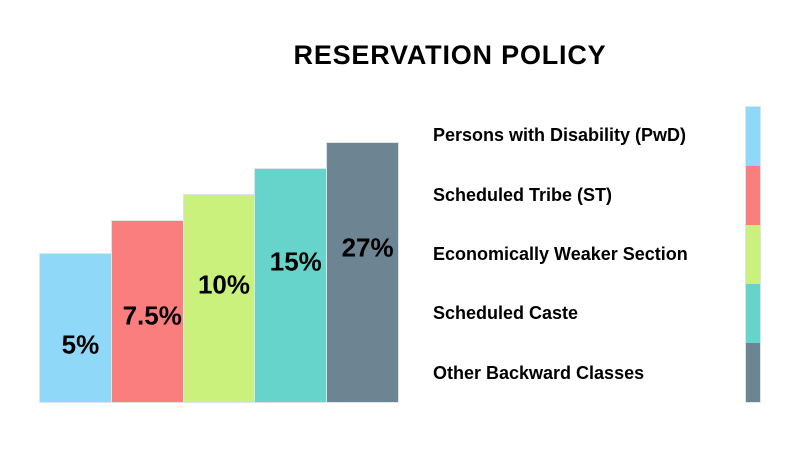 The height and width of the screenshot is (450, 800). Describe the element at coordinates (506, 313) in the screenshot. I see `legend-item-sc: Scheduled Caste` at that location.